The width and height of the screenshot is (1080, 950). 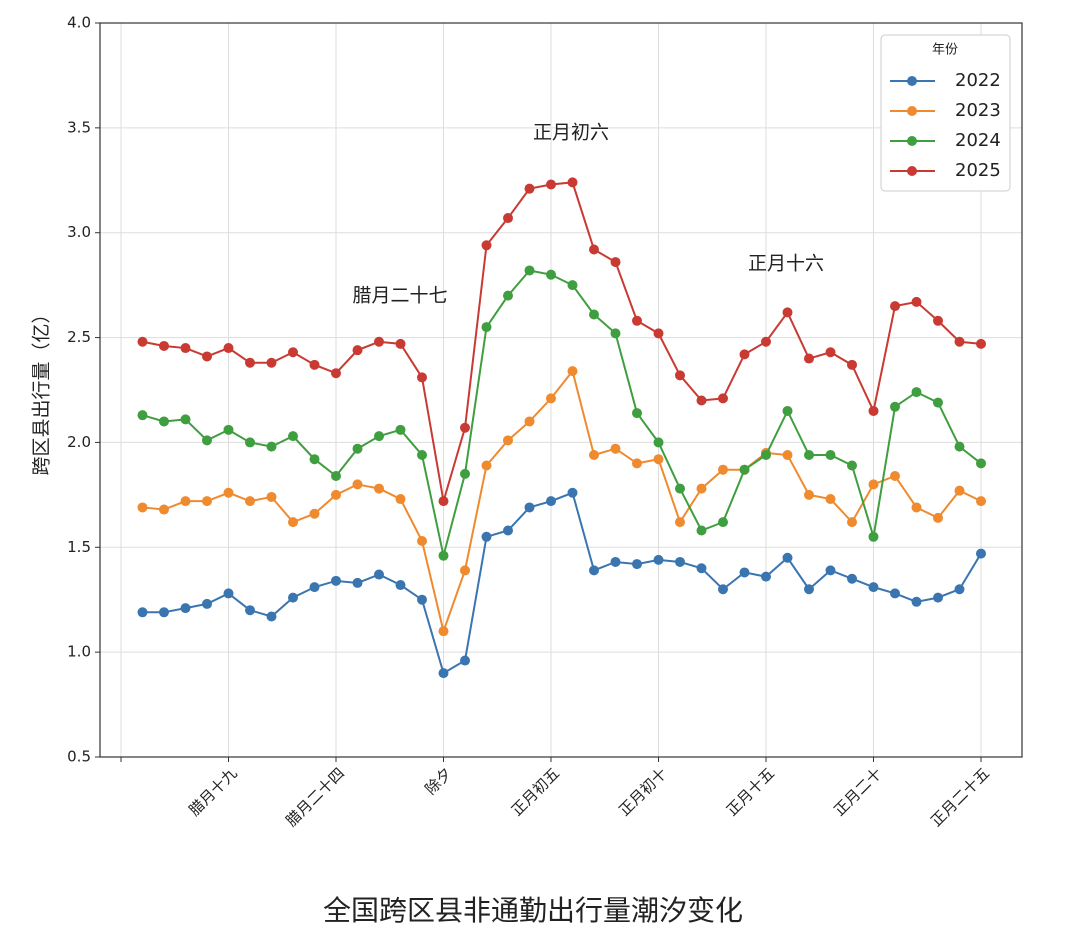 I want to click on x-tick-label: 除夕, so click(x=439, y=781).